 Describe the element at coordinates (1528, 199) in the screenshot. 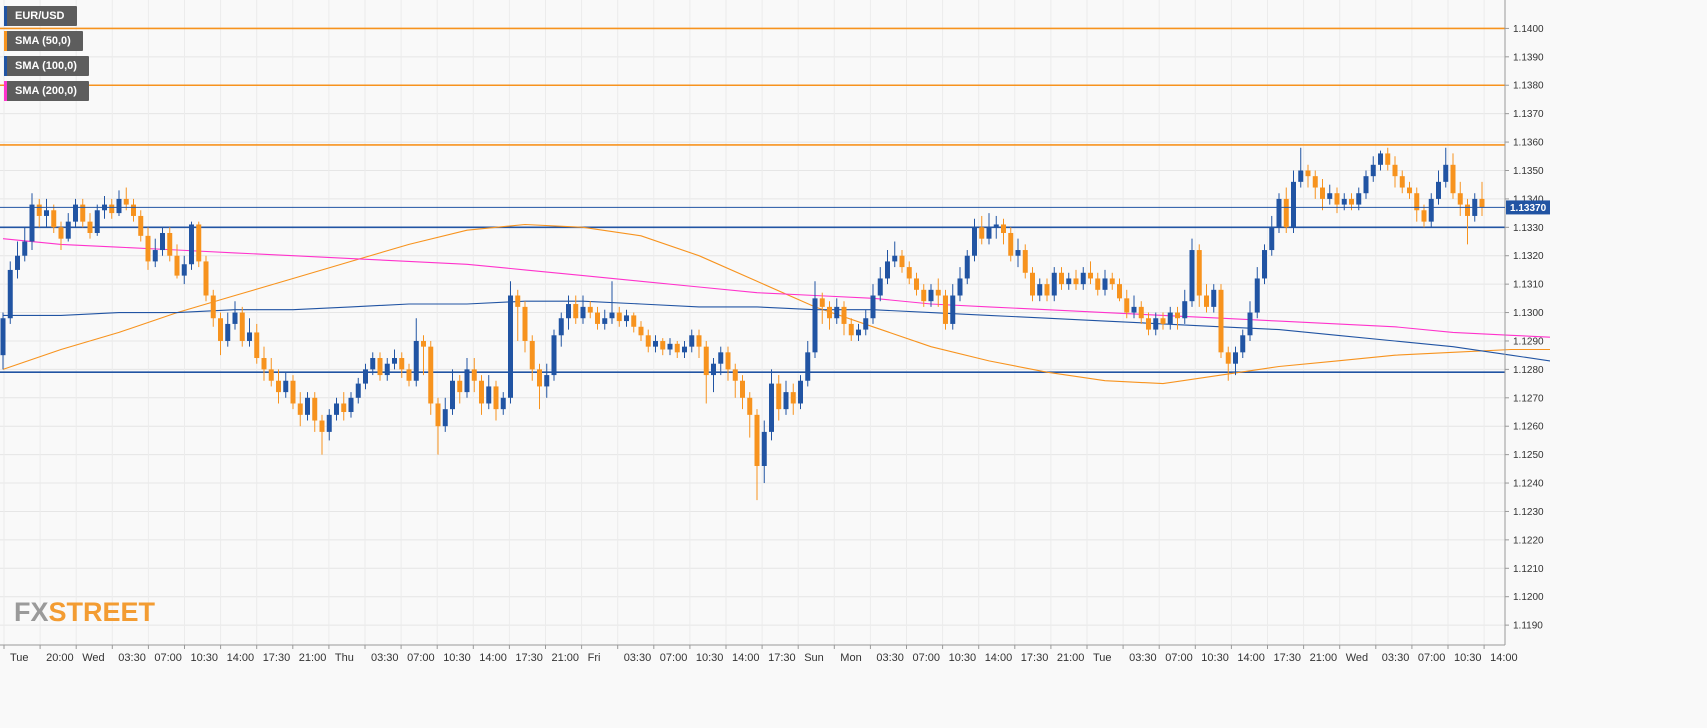

I see `y-tick-label: 1.1340` at that location.